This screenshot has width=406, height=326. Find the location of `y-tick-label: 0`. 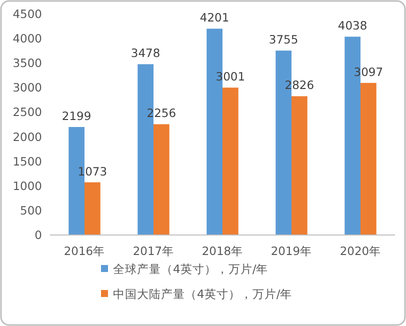

y-tick-label: 0 is located at coordinates (38, 235).